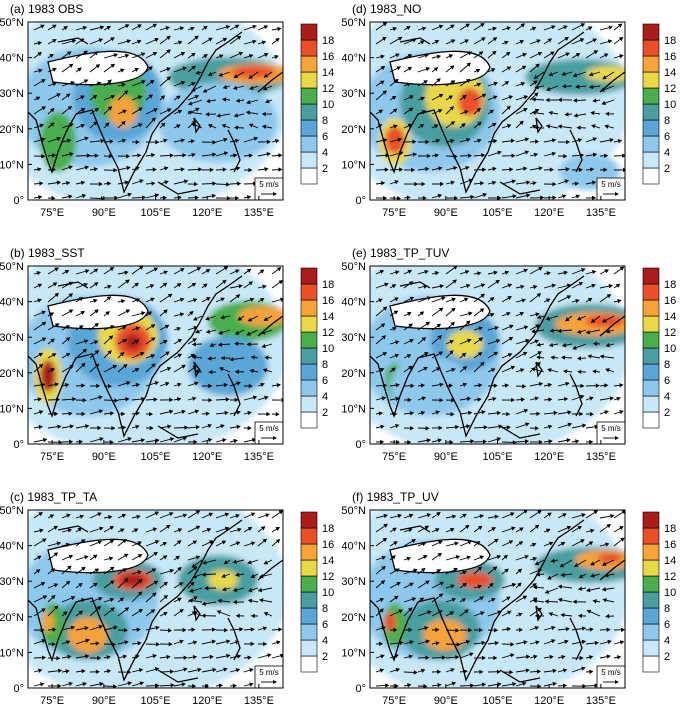  I want to click on plateau-mask, so click(98, 556).